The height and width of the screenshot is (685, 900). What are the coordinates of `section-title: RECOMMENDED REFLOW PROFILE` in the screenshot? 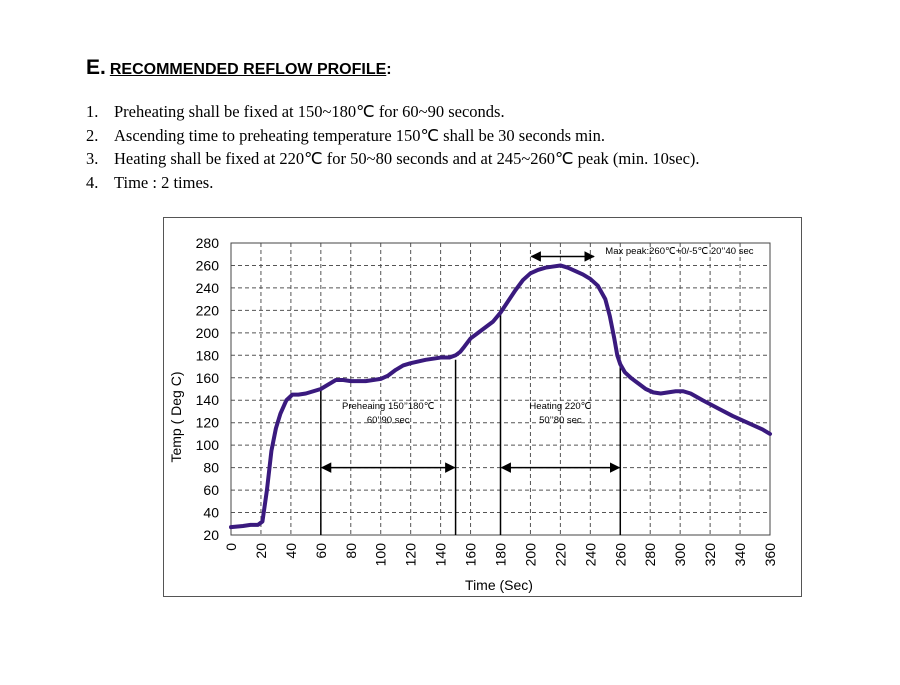 It's located at (248, 69).